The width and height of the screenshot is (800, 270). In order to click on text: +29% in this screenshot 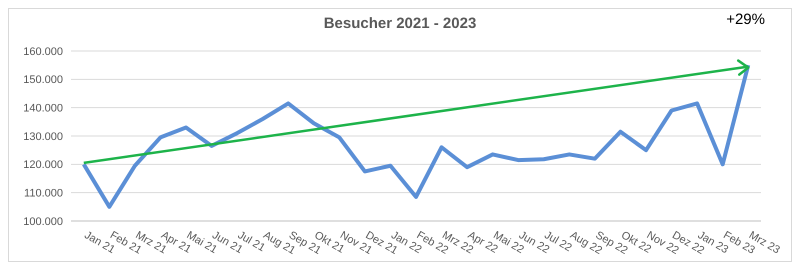, I will do `click(745, 19)`.